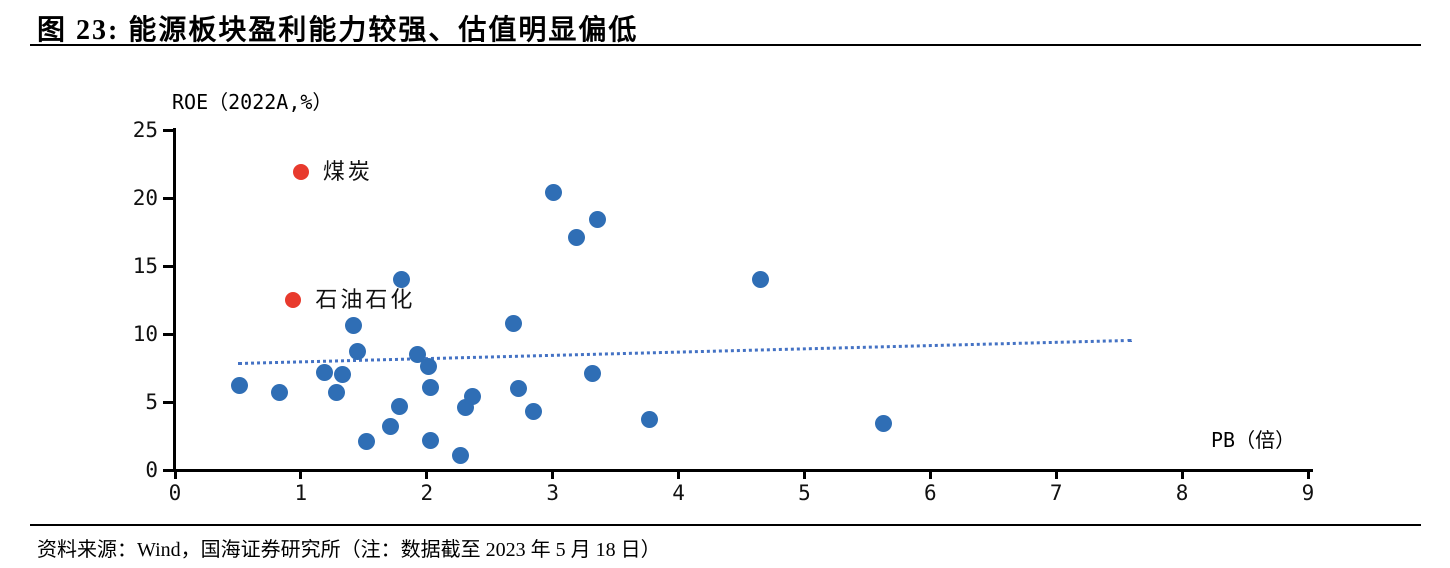 The width and height of the screenshot is (1450, 568). What do you see at coordinates (301, 493) in the screenshot?
I see `x-tick-label: 1` at bounding box center [301, 493].